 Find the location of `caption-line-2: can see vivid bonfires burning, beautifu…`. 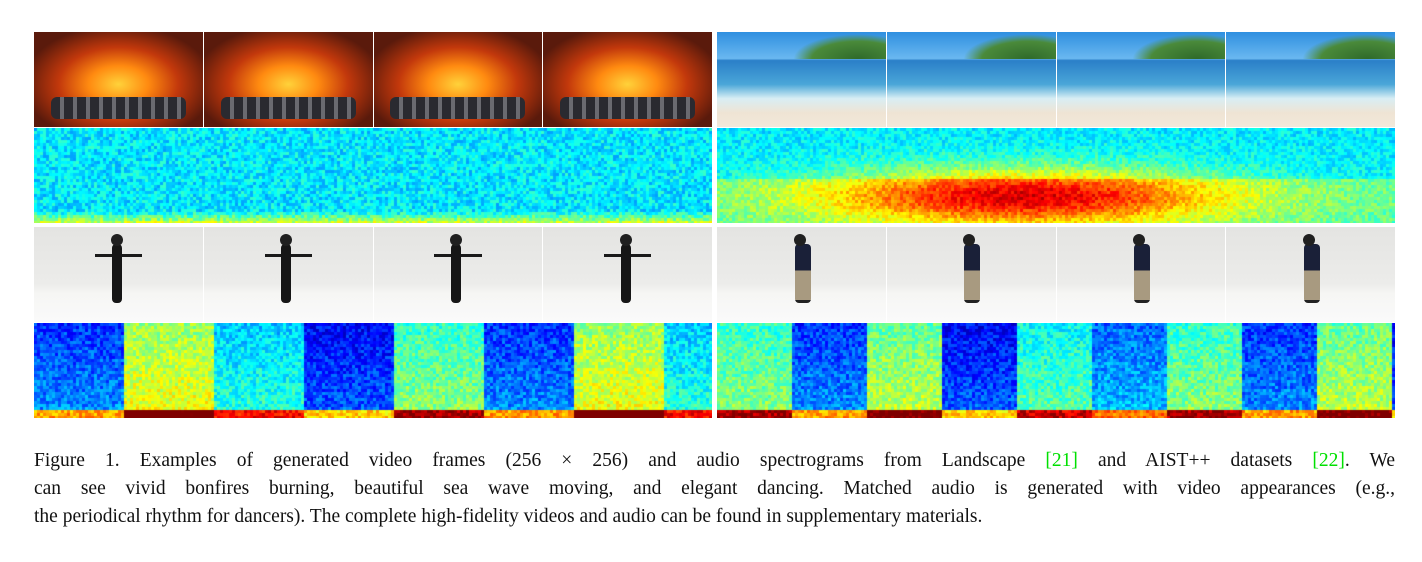

caption-line-2: can see vivid bonfires burning, beautifu… is located at coordinates (714, 488).